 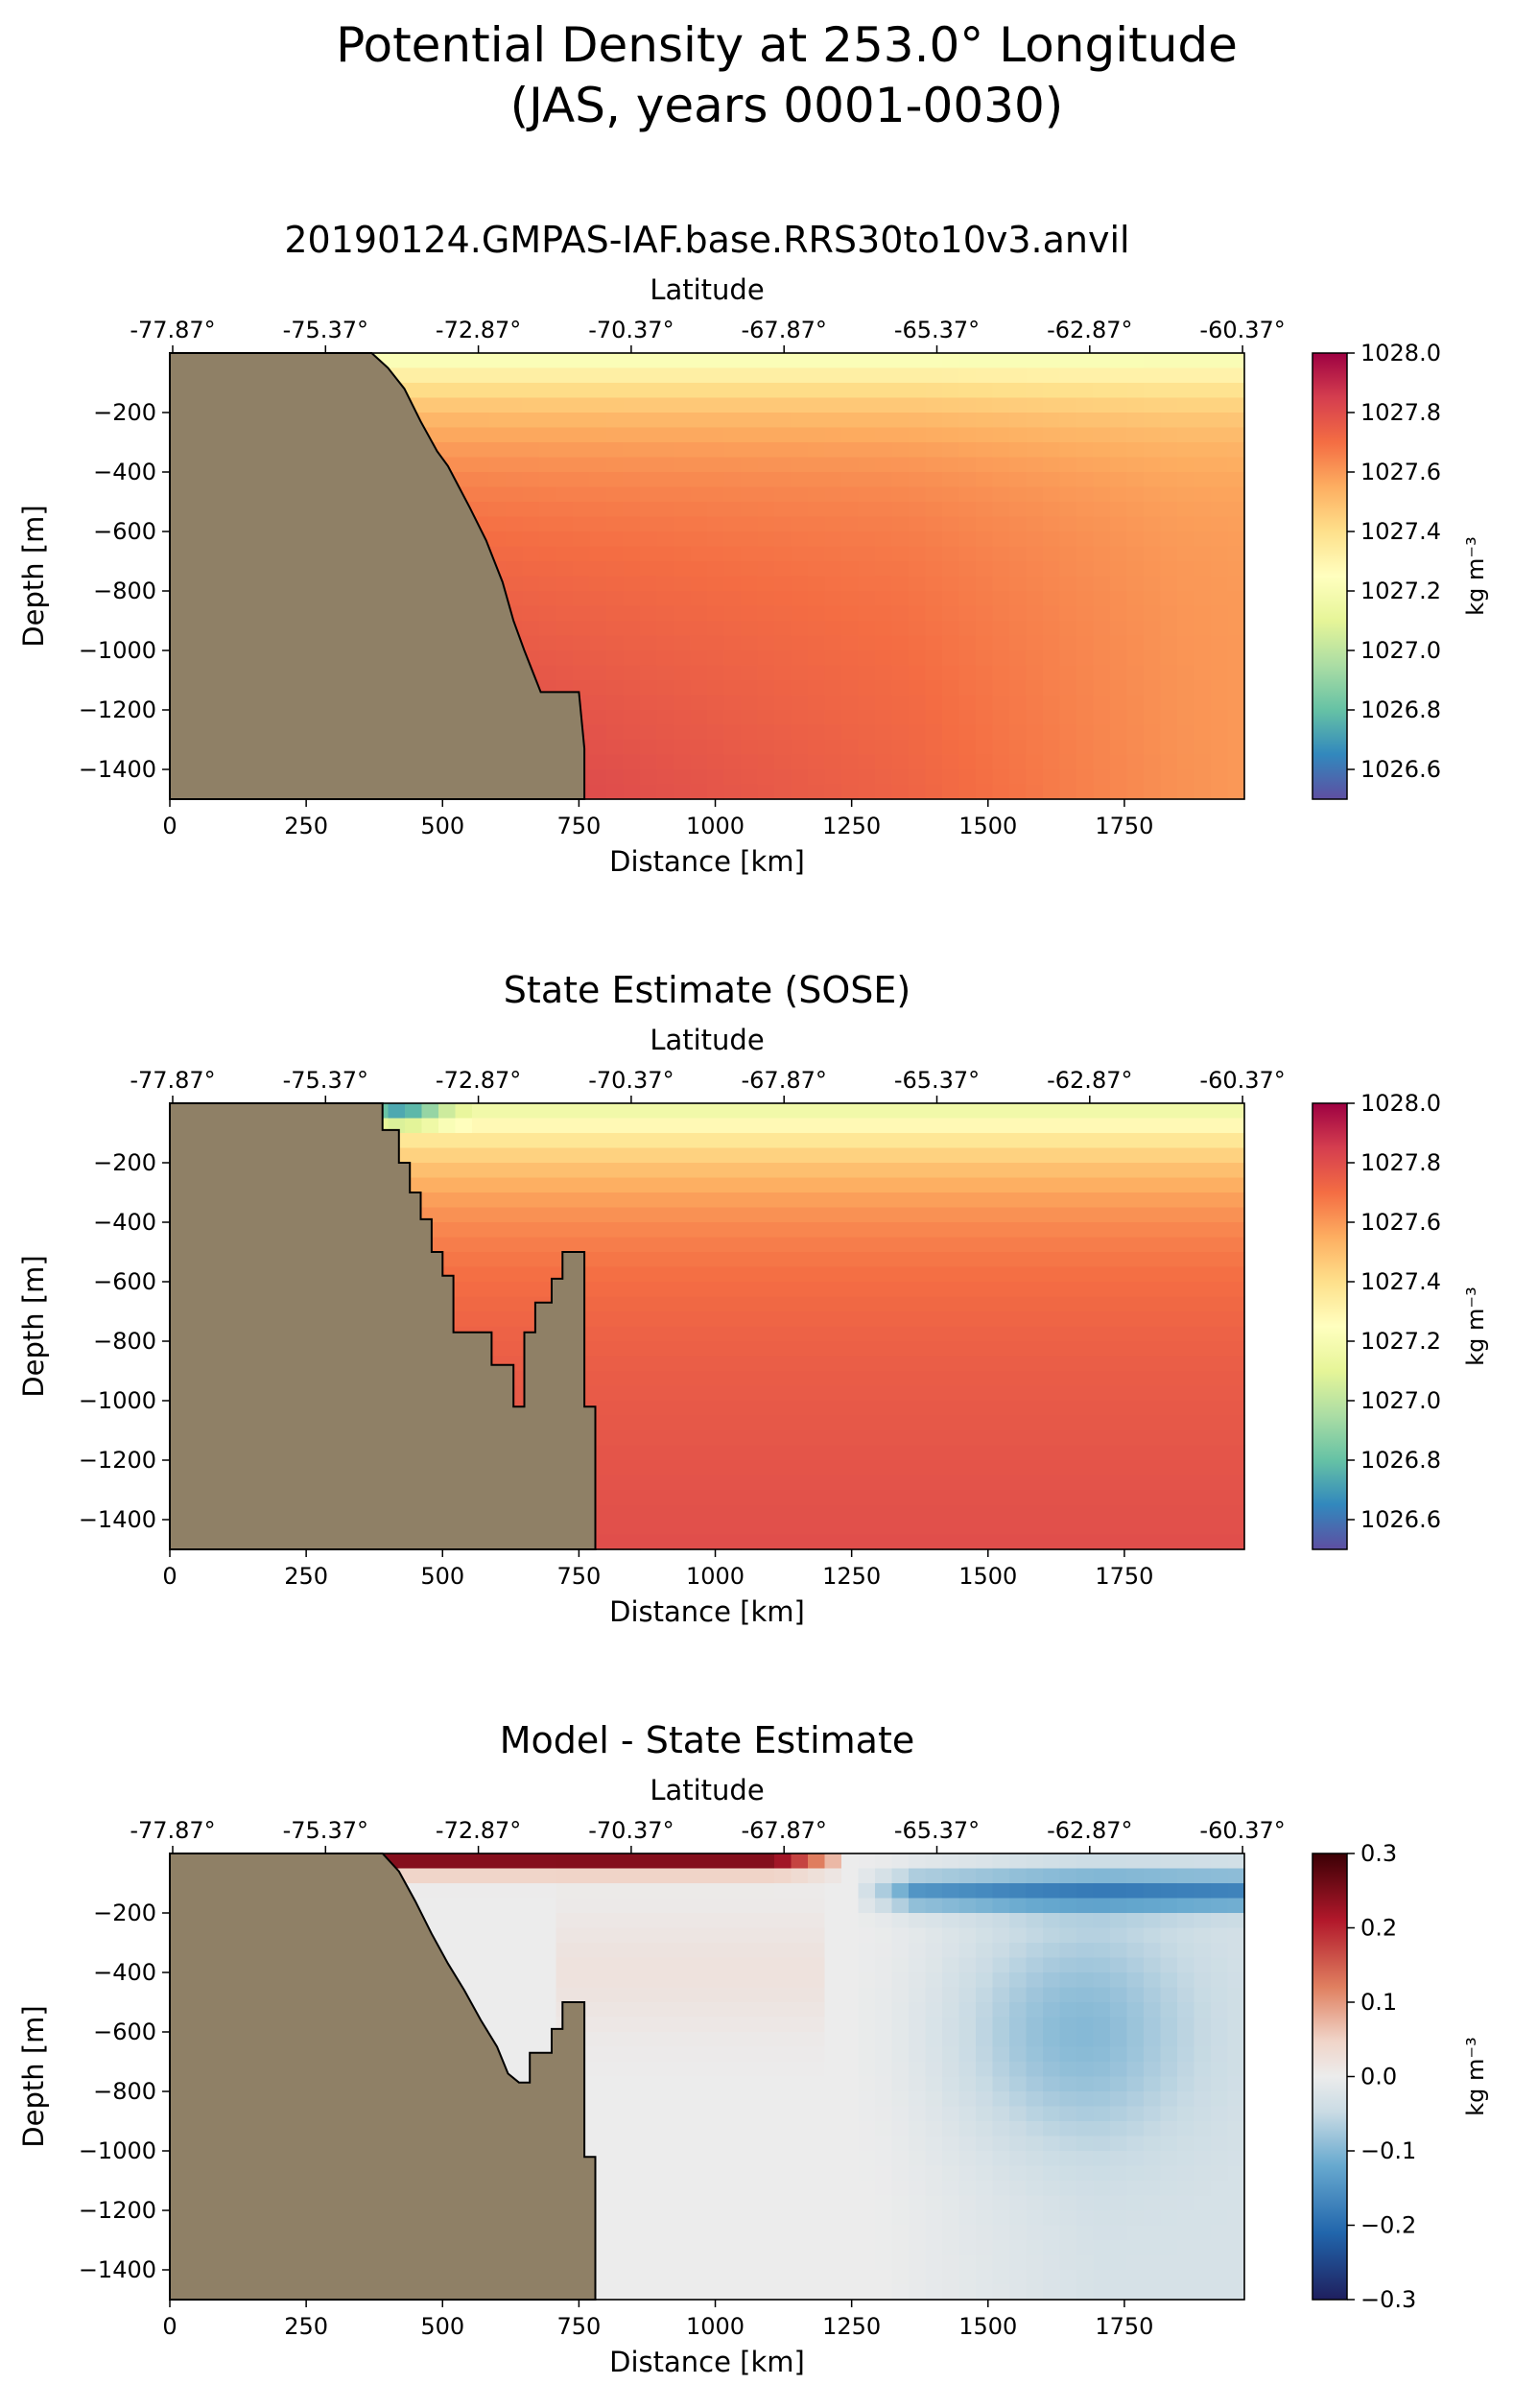 What do you see at coordinates (1242, 1080) in the screenshot?
I see `latitude-tick-label: -60.37°` at bounding box center [1242, 1080].